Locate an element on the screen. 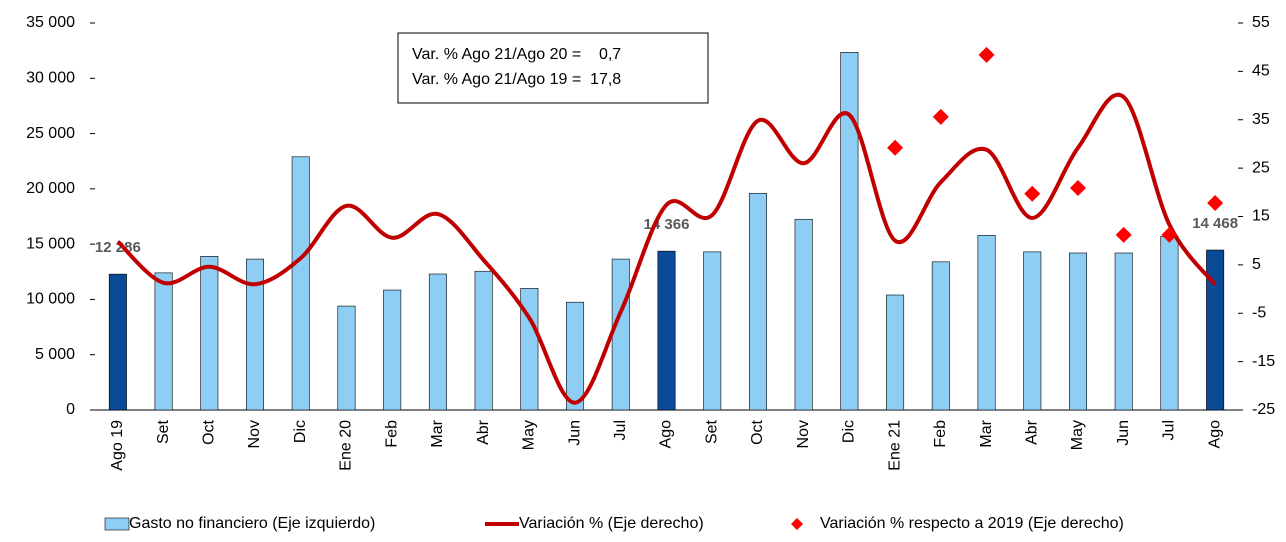 This screenshot has width=1286, height=542. annotation: Var. % Ago 21/Ago 19 = 17,8 is located at coordinates (516, 79).